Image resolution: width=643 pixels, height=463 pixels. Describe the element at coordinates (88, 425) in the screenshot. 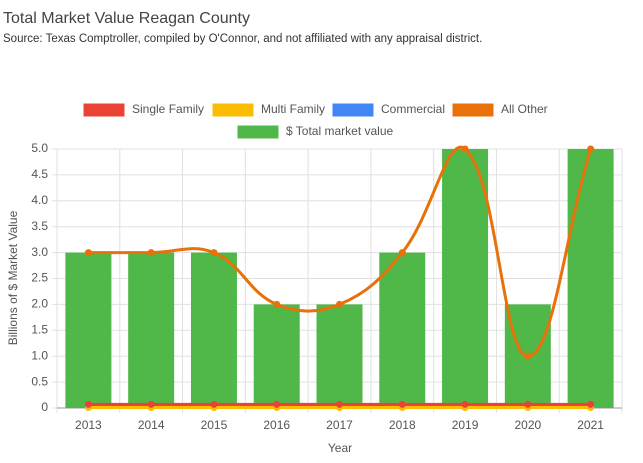

I see `x-tick-label: 2013` at that location.